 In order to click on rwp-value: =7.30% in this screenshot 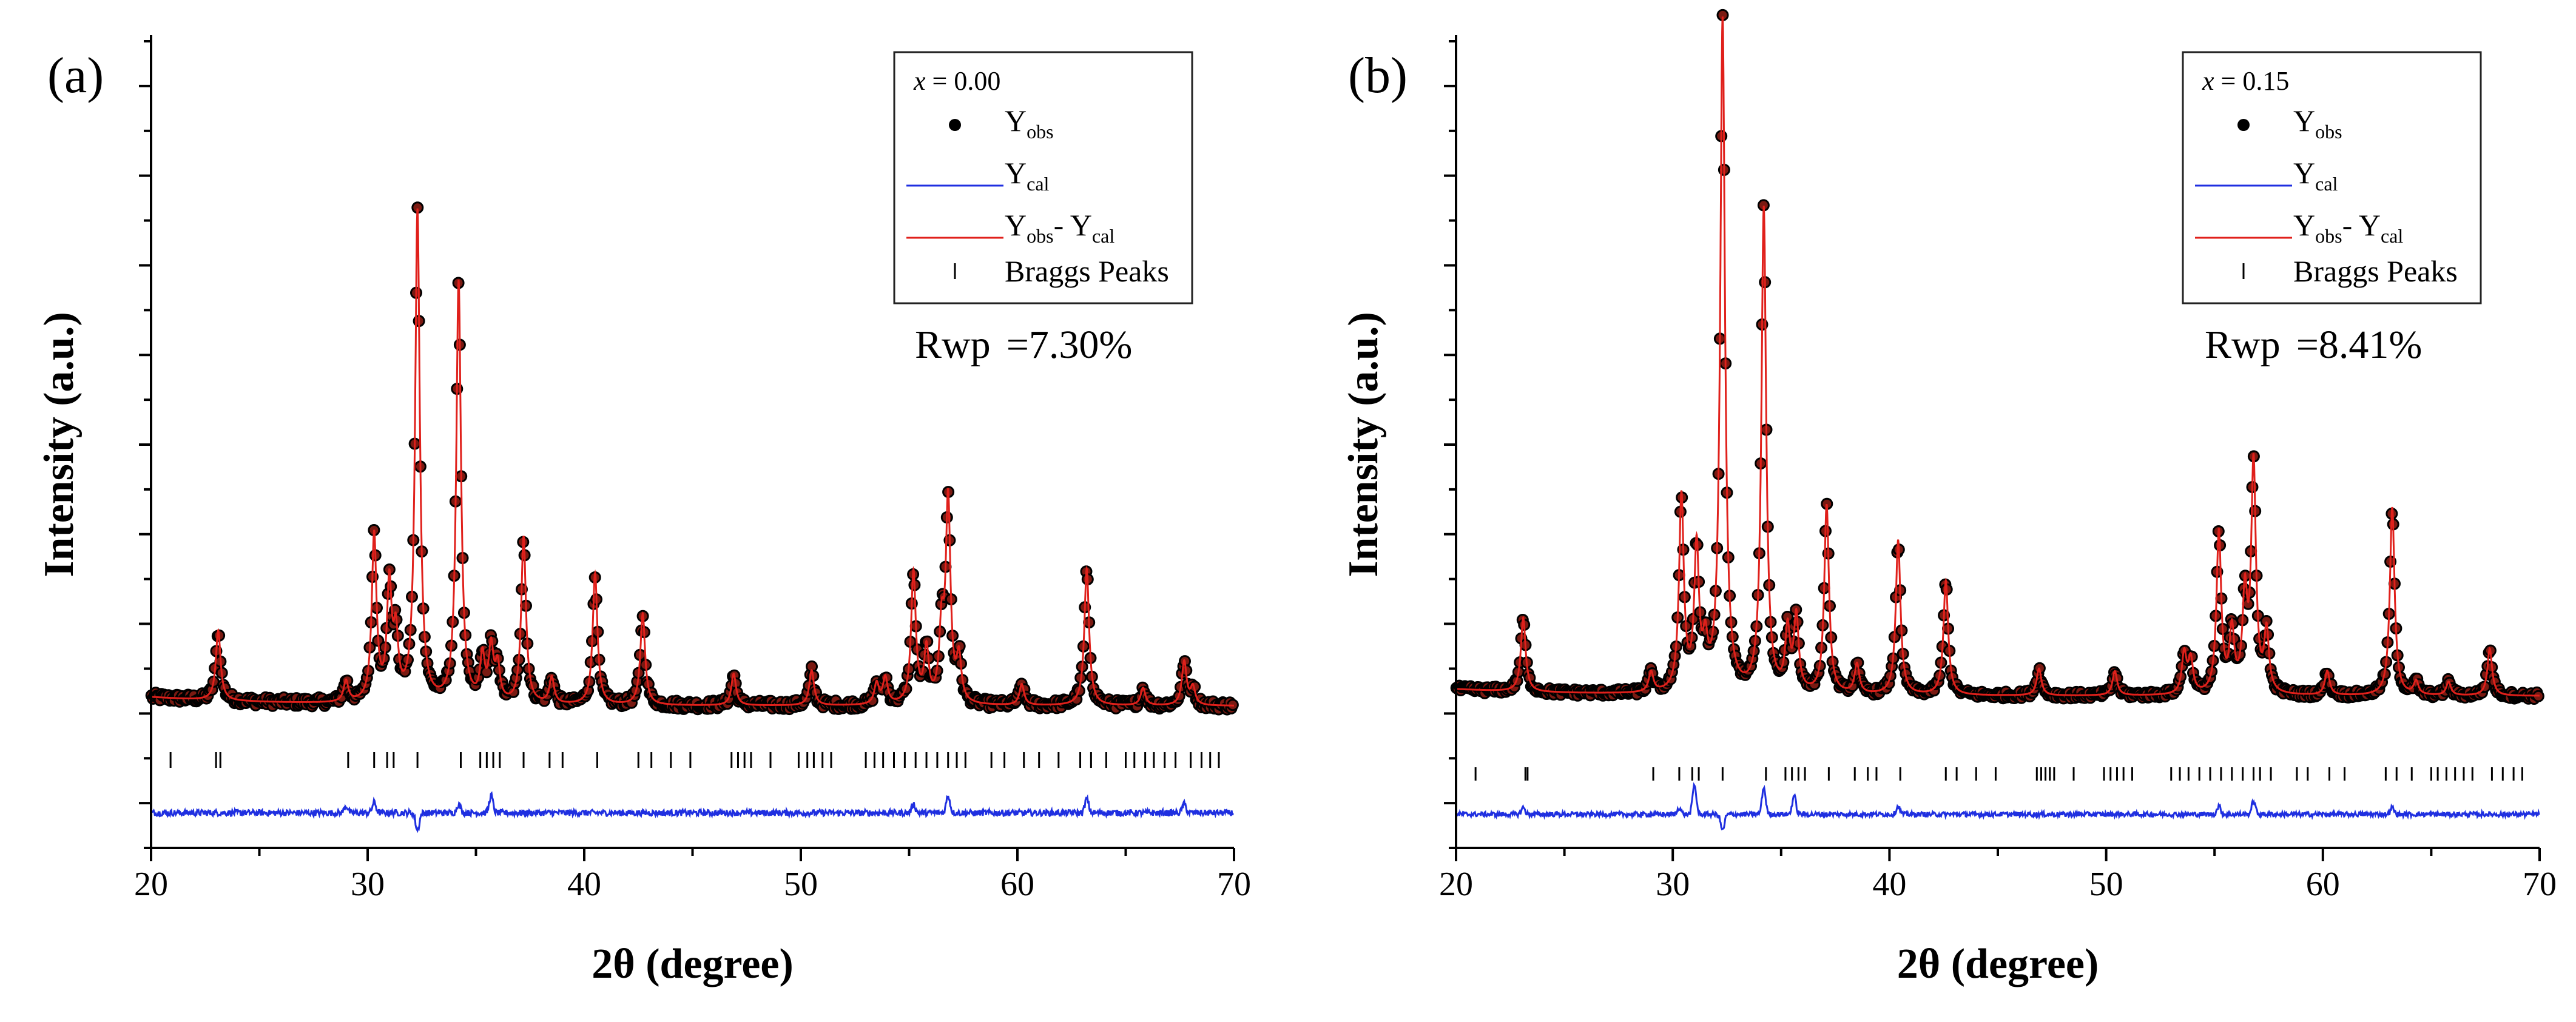, I will do `click(1070, 345)`.